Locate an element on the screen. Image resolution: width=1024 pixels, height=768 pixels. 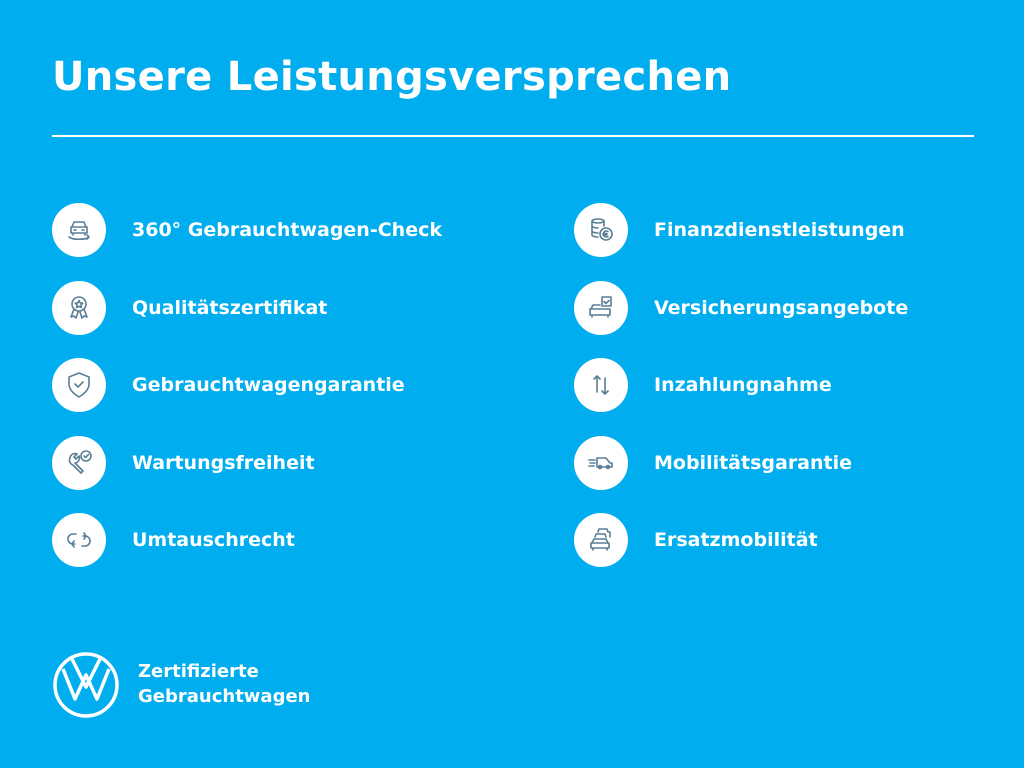
feature-label: Gebrauchtwagengarantie is located at coordinates (268, 385).